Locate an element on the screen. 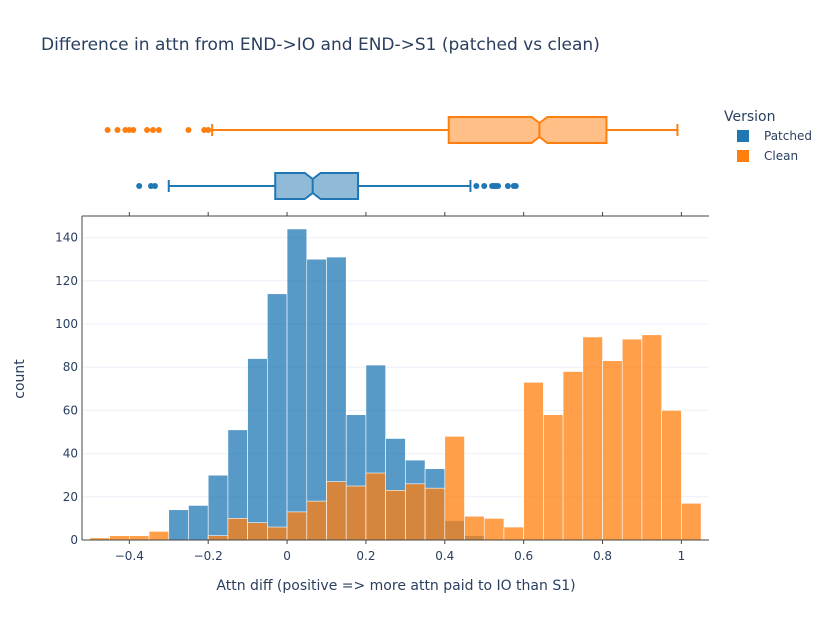  legend-title: Version is located at coordinates (749, 117).